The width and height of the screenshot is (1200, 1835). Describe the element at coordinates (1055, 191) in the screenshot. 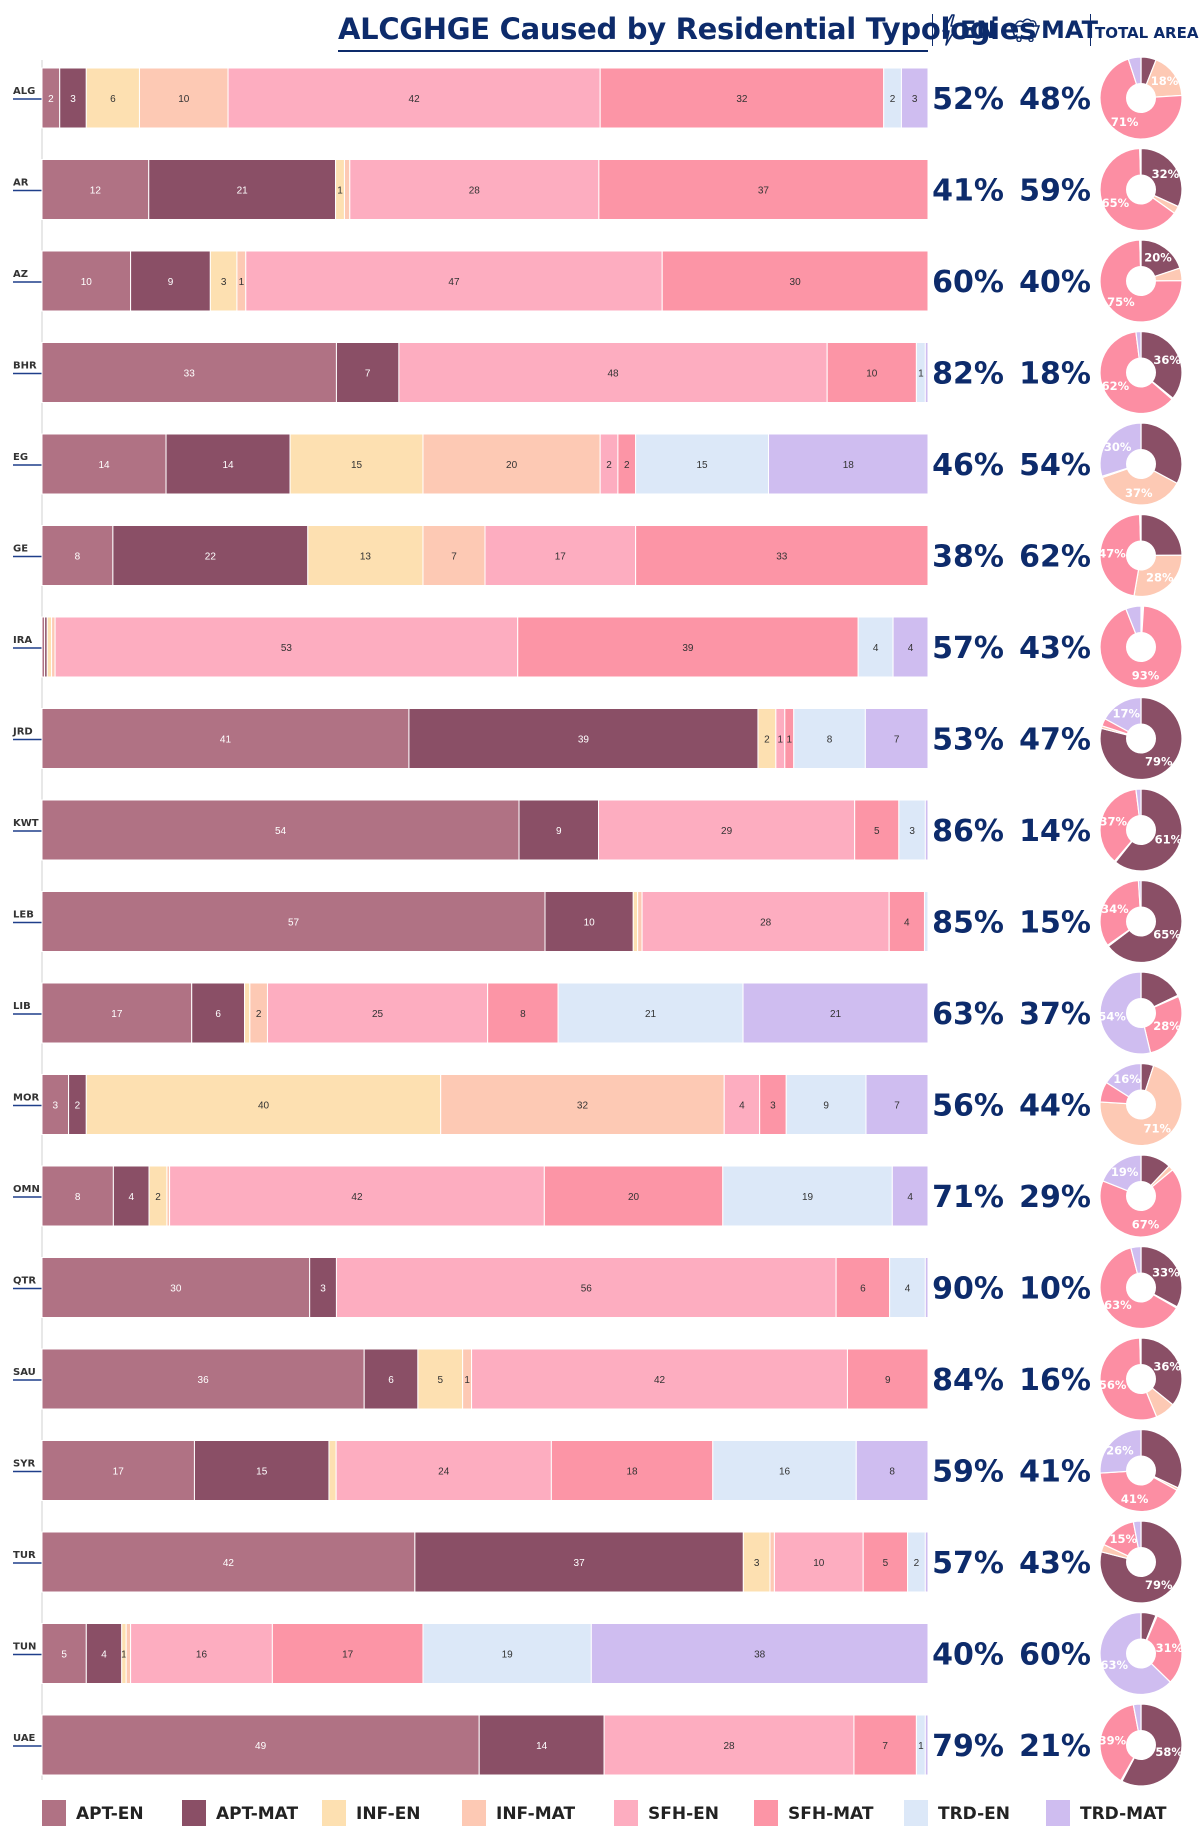

I see `mat-percent: 59%` at that location.